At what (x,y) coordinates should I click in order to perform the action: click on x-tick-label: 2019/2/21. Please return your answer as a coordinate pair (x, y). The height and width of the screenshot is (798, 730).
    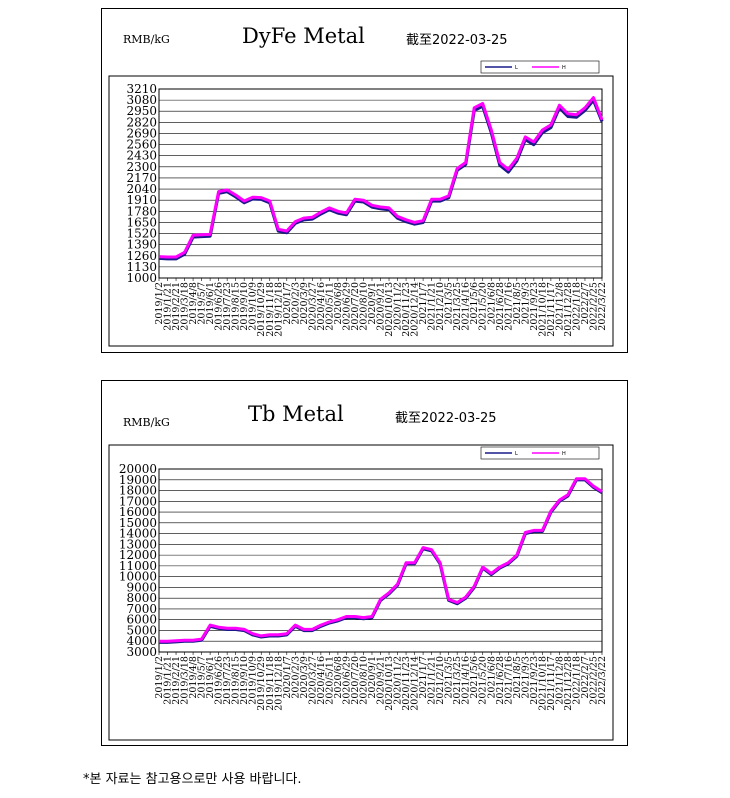
    Looking at the image, I should click on (176, 306).